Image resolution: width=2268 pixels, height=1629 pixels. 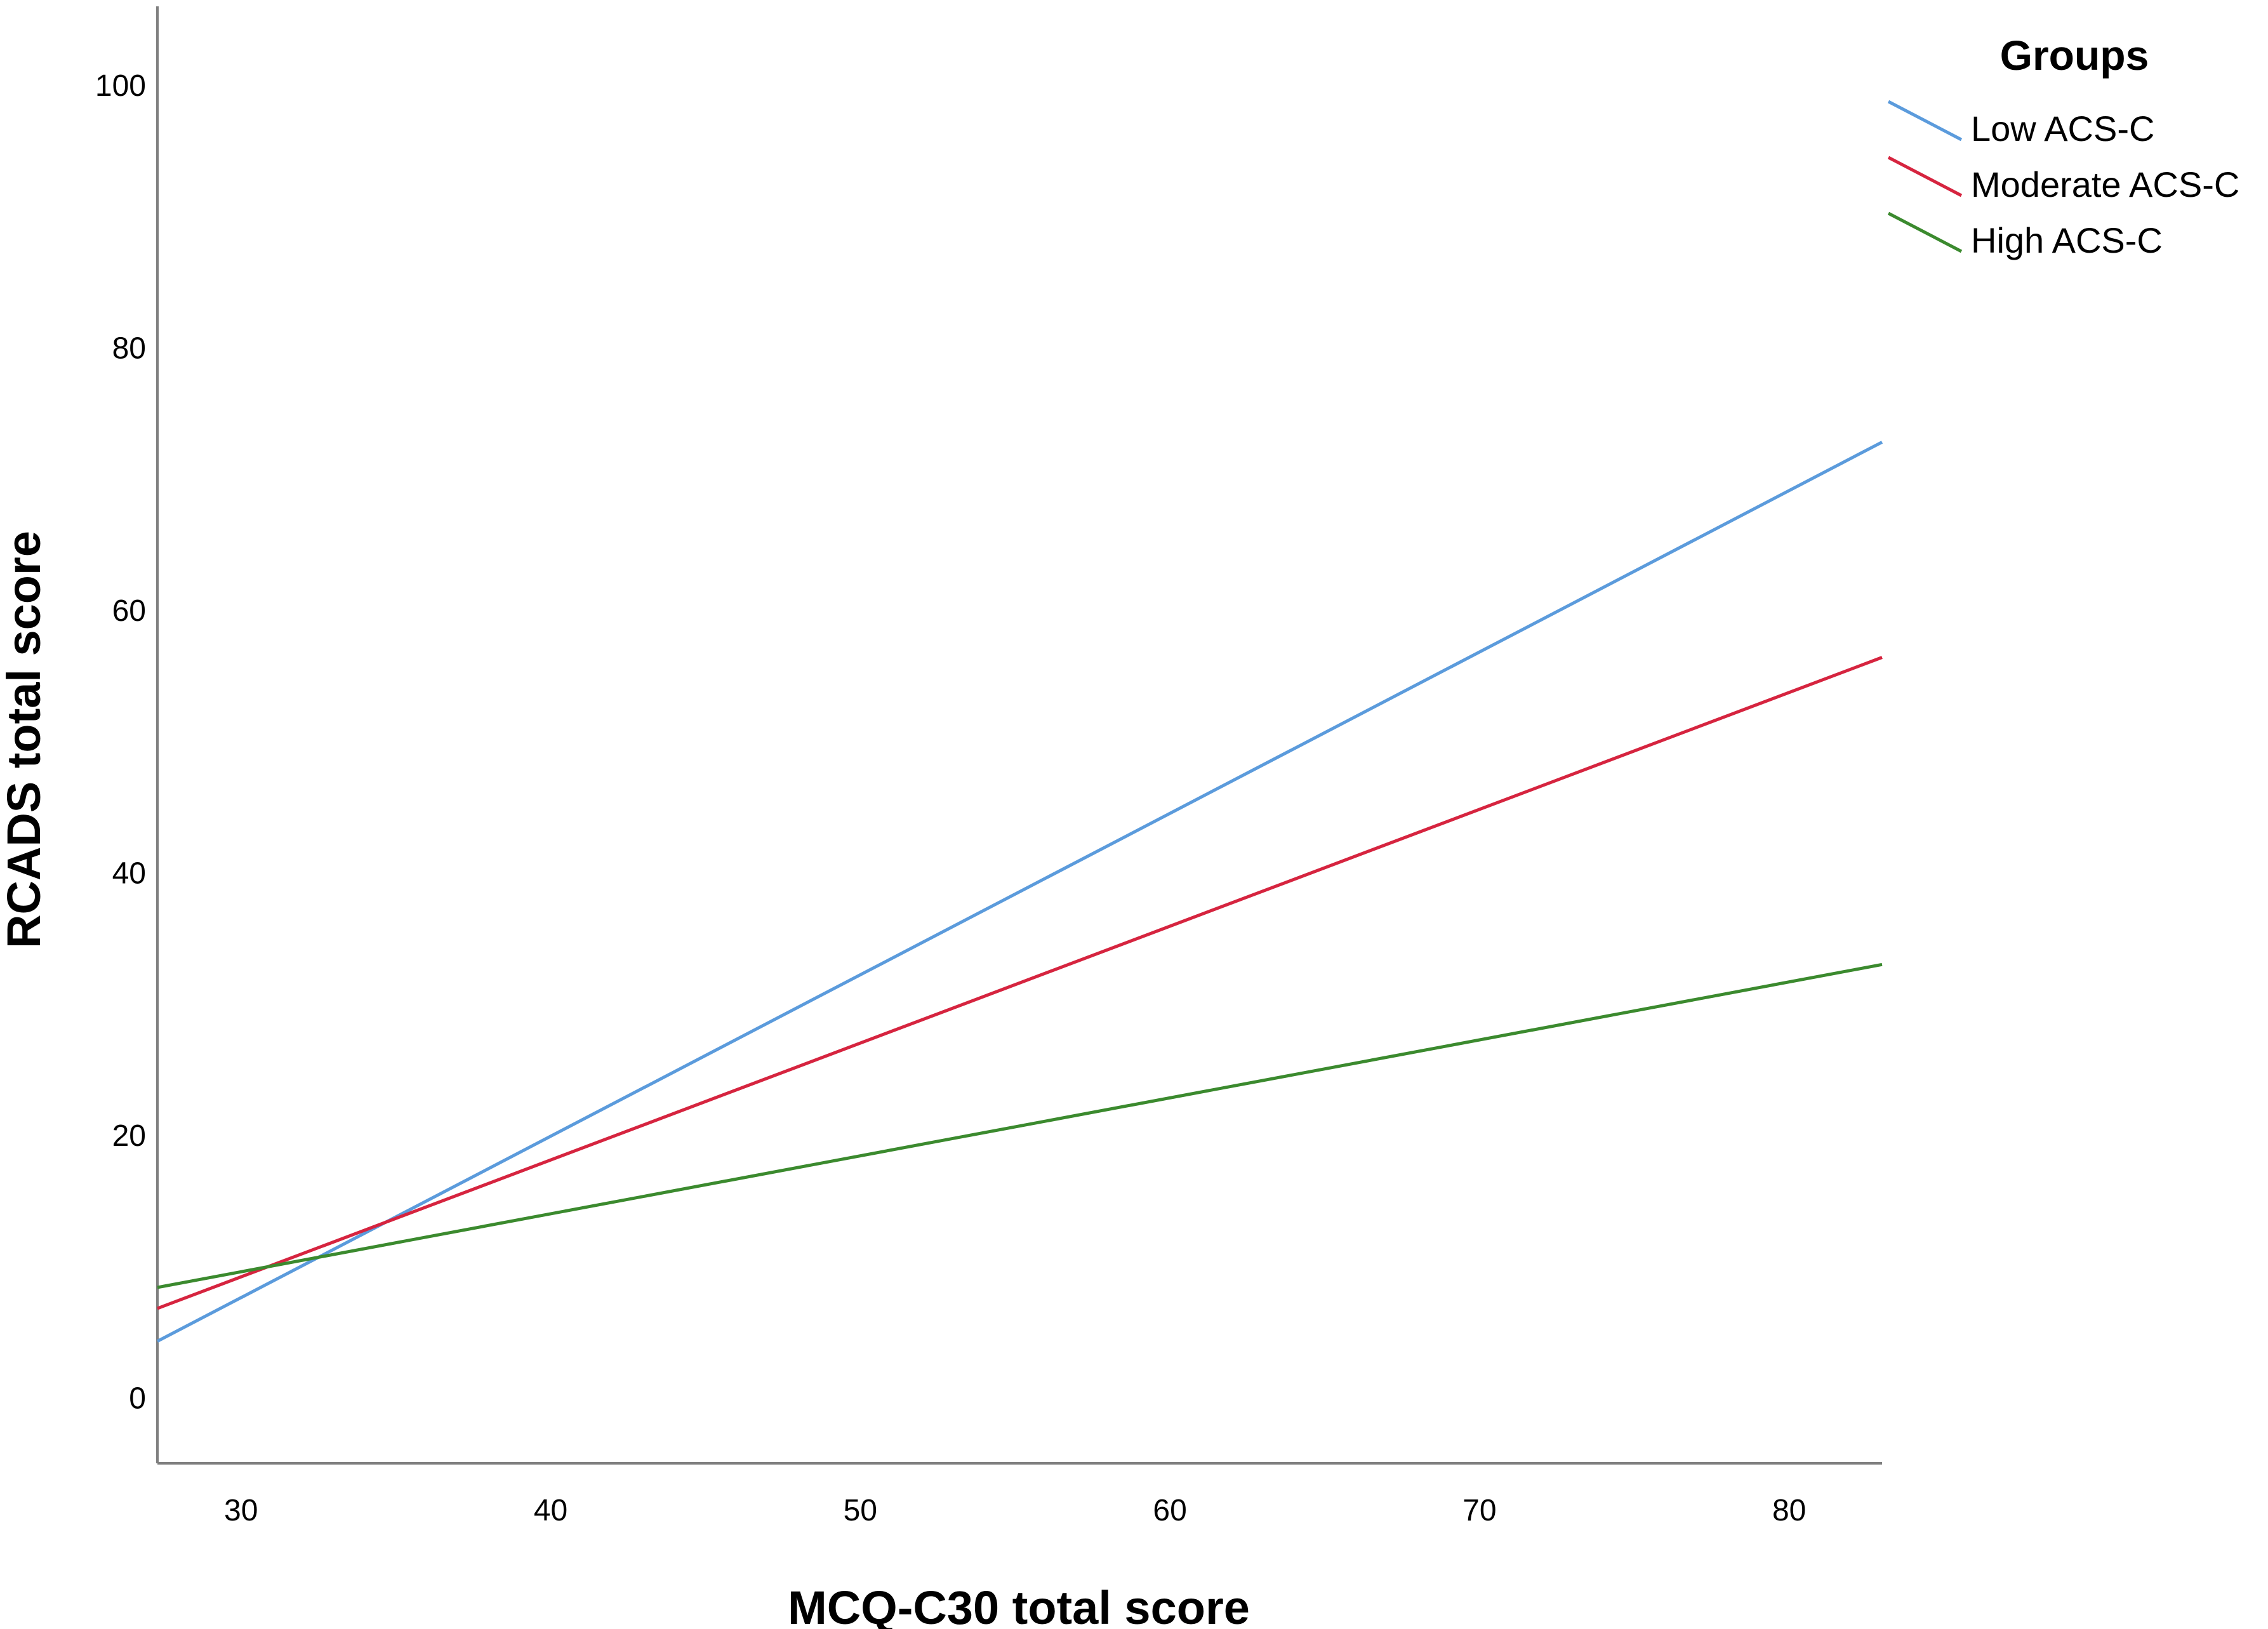 What do you see at coordinates (2067, 240) in the screenshot?
I see `legend-label: High ACS-C` at bounding box center [2067, 240].